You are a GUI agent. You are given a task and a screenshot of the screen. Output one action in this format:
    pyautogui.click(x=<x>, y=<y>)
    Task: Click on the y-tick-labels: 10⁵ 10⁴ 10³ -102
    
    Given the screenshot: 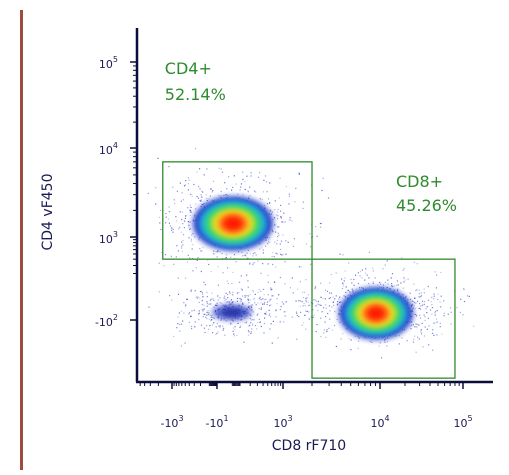 What is the action you would take?
    pyautogui.click(x=116, y=192)
    